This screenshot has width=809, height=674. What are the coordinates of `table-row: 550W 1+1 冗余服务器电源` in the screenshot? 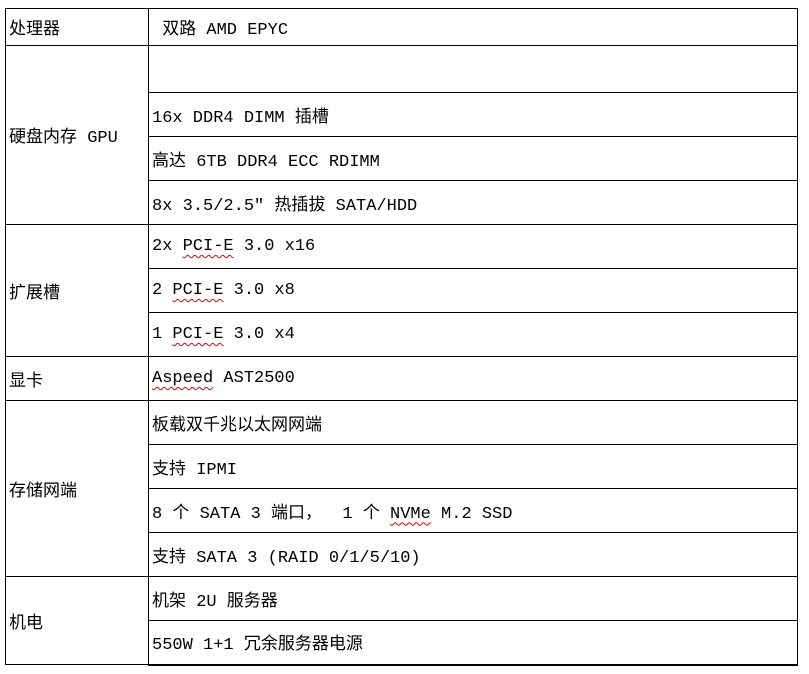 It's located at (402, 643).